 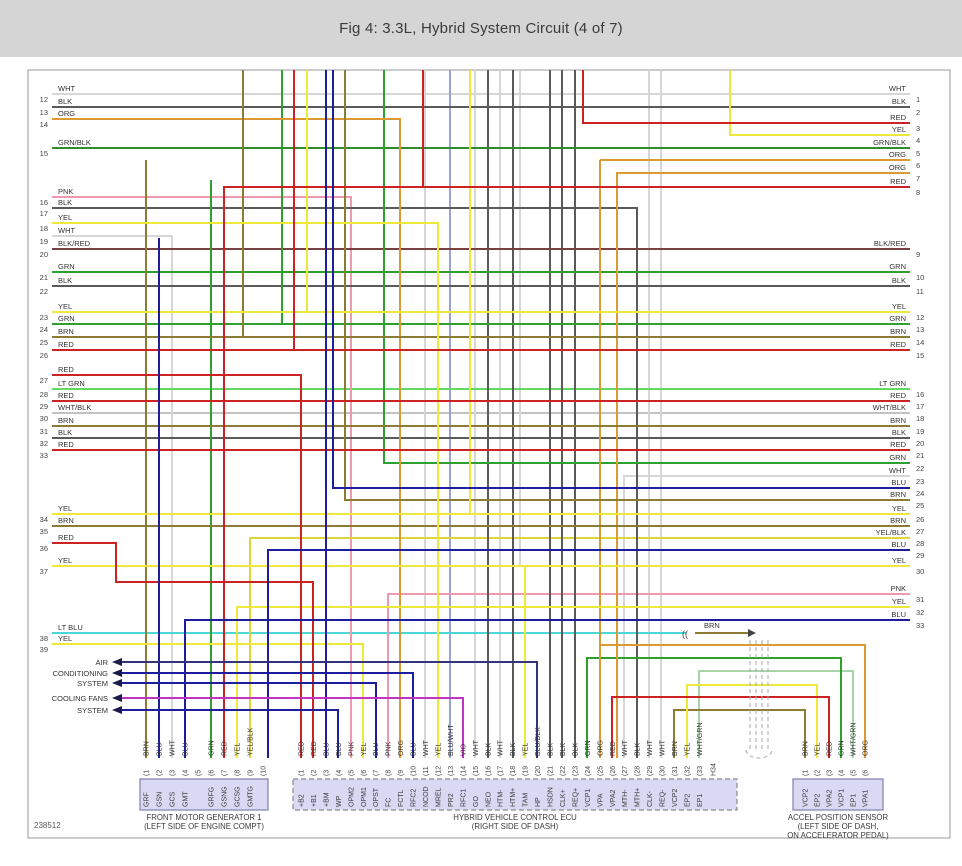 What do you see at coordinates (600, 800) in the screenshot?
I see `ecu-pin-signal: VPA` at bounding box center [600, 800].